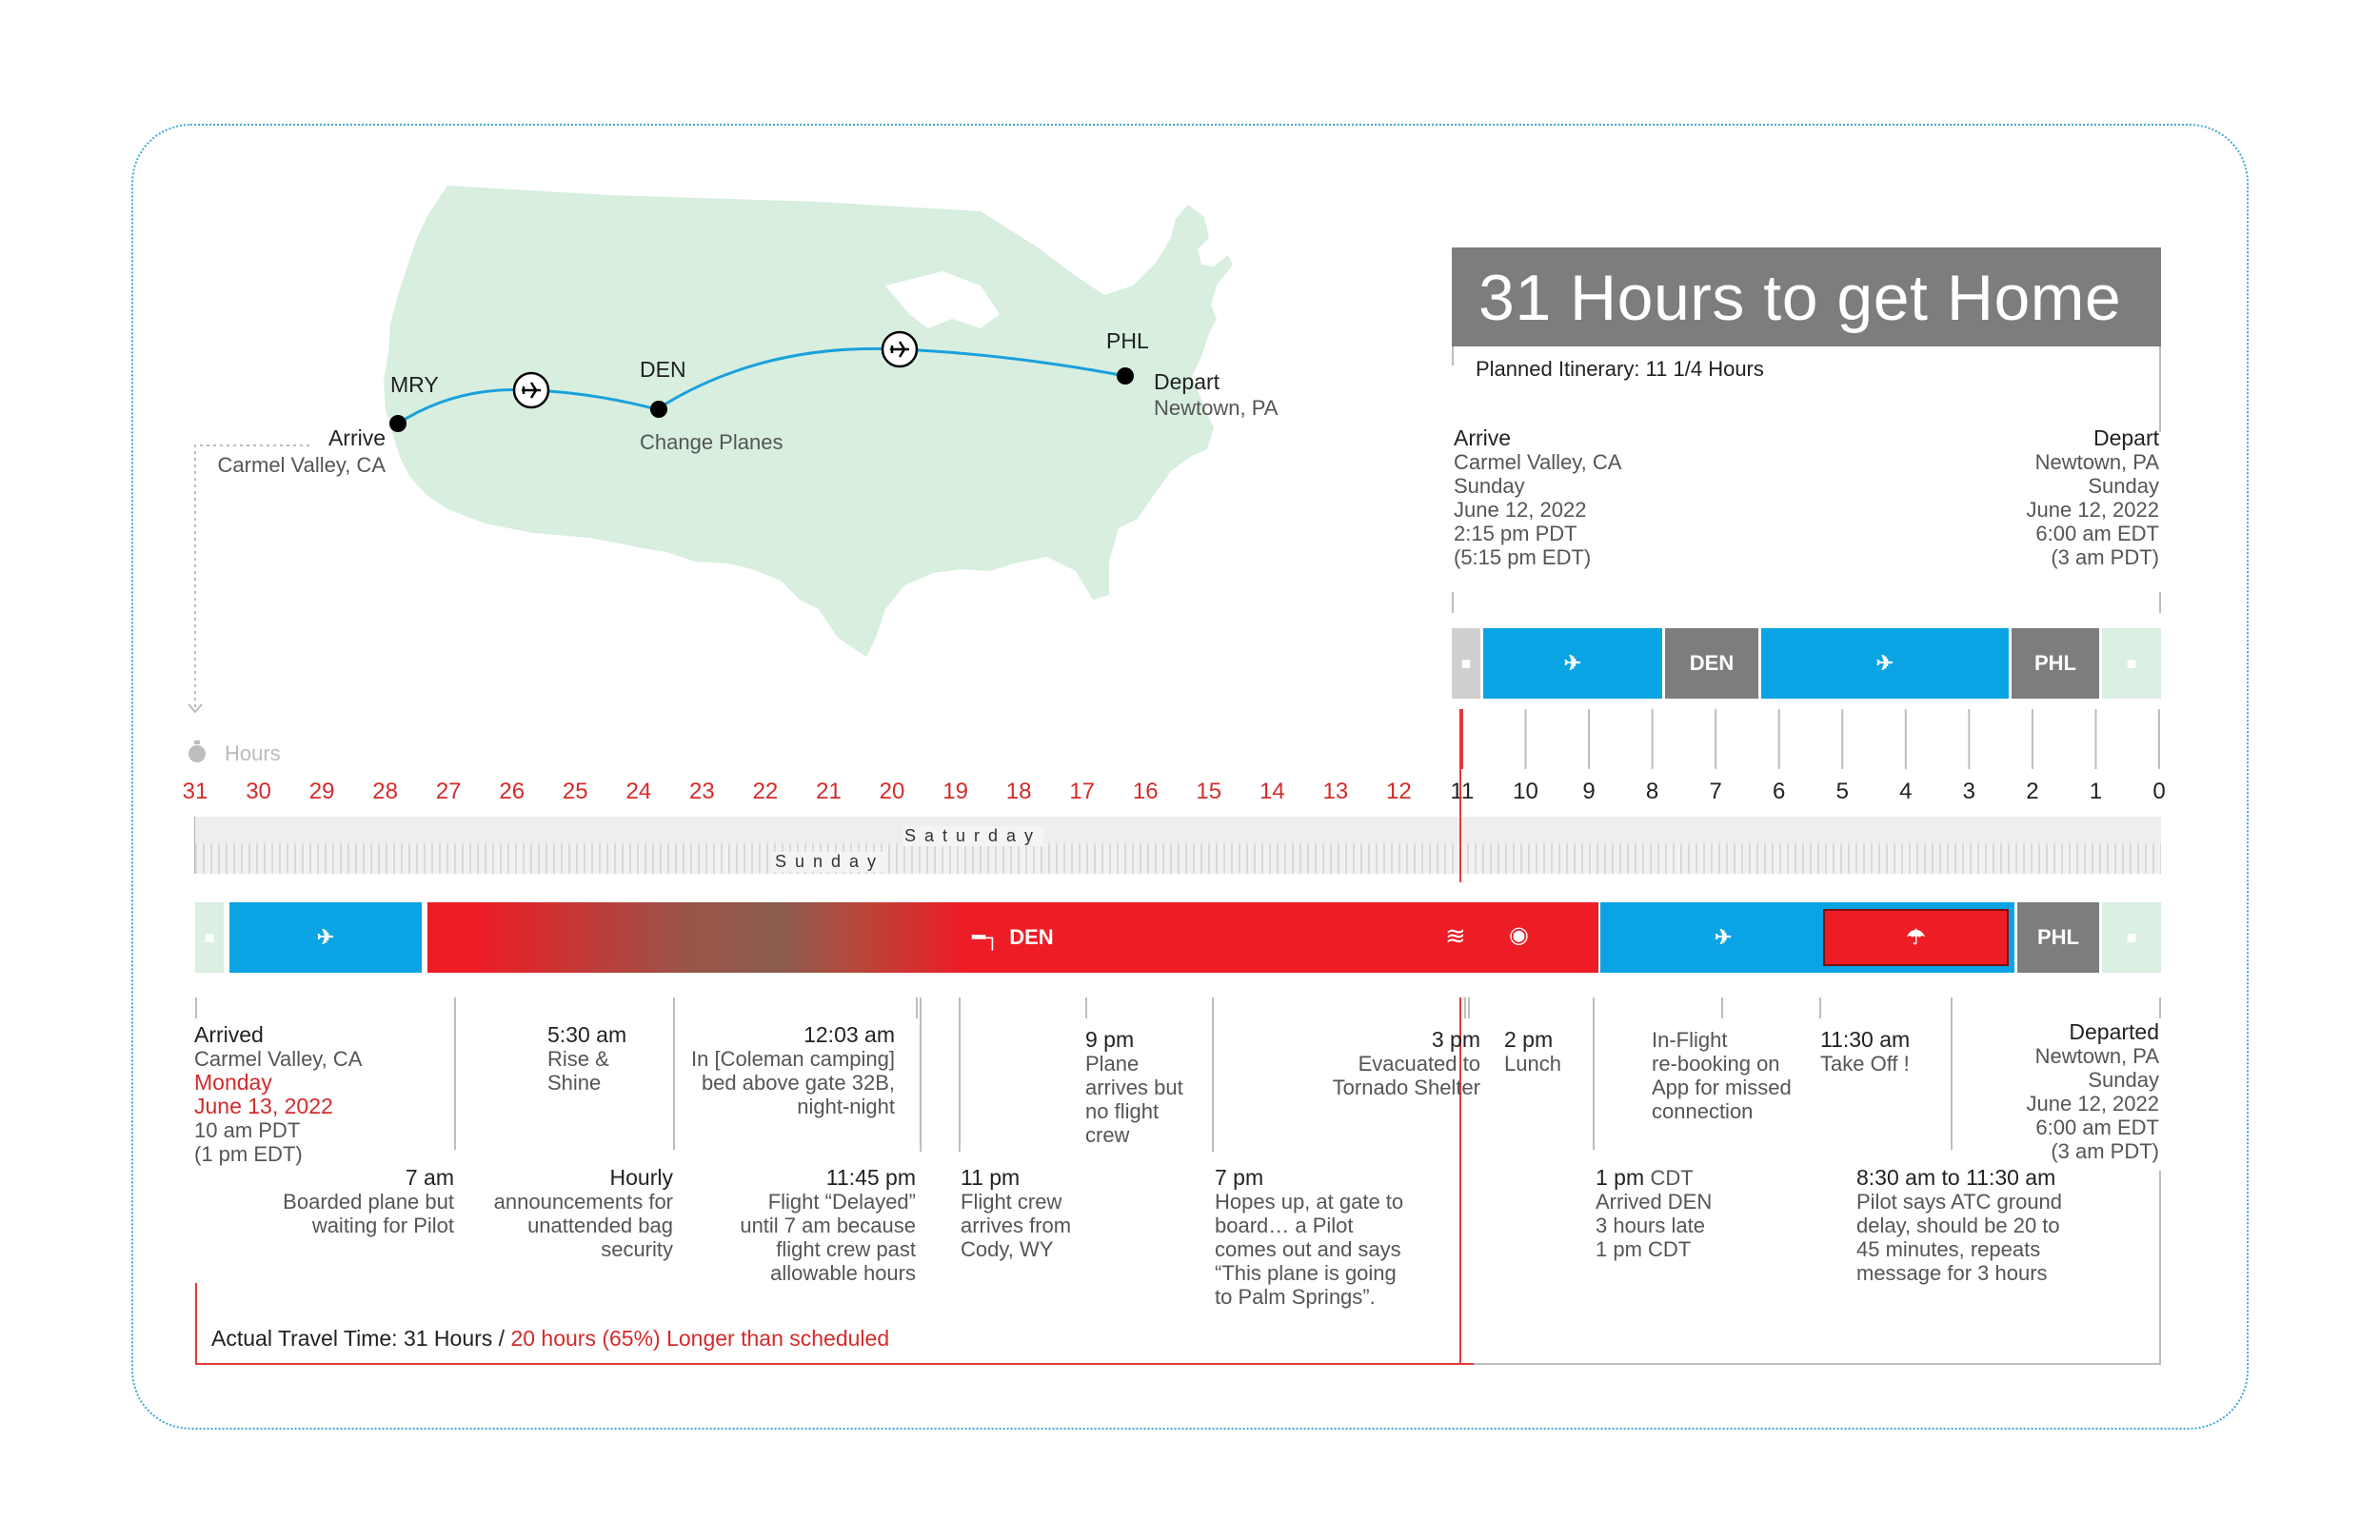 Image resolution: width=2380 pixels, height=1540 pixels. What do you see at coordinates (1519, 935) in the screenshot?
I see `meal-icon: ◉` at bounding box center [1519, 935].